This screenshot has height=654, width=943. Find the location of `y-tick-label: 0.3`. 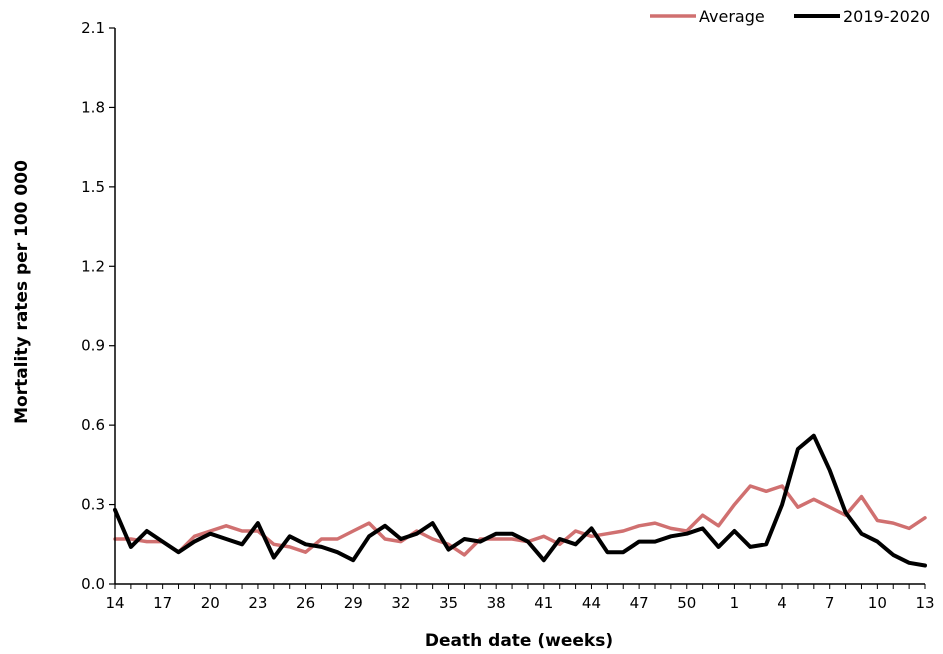

y-tick-label: 0.3 is located at coordinates (93, 505).